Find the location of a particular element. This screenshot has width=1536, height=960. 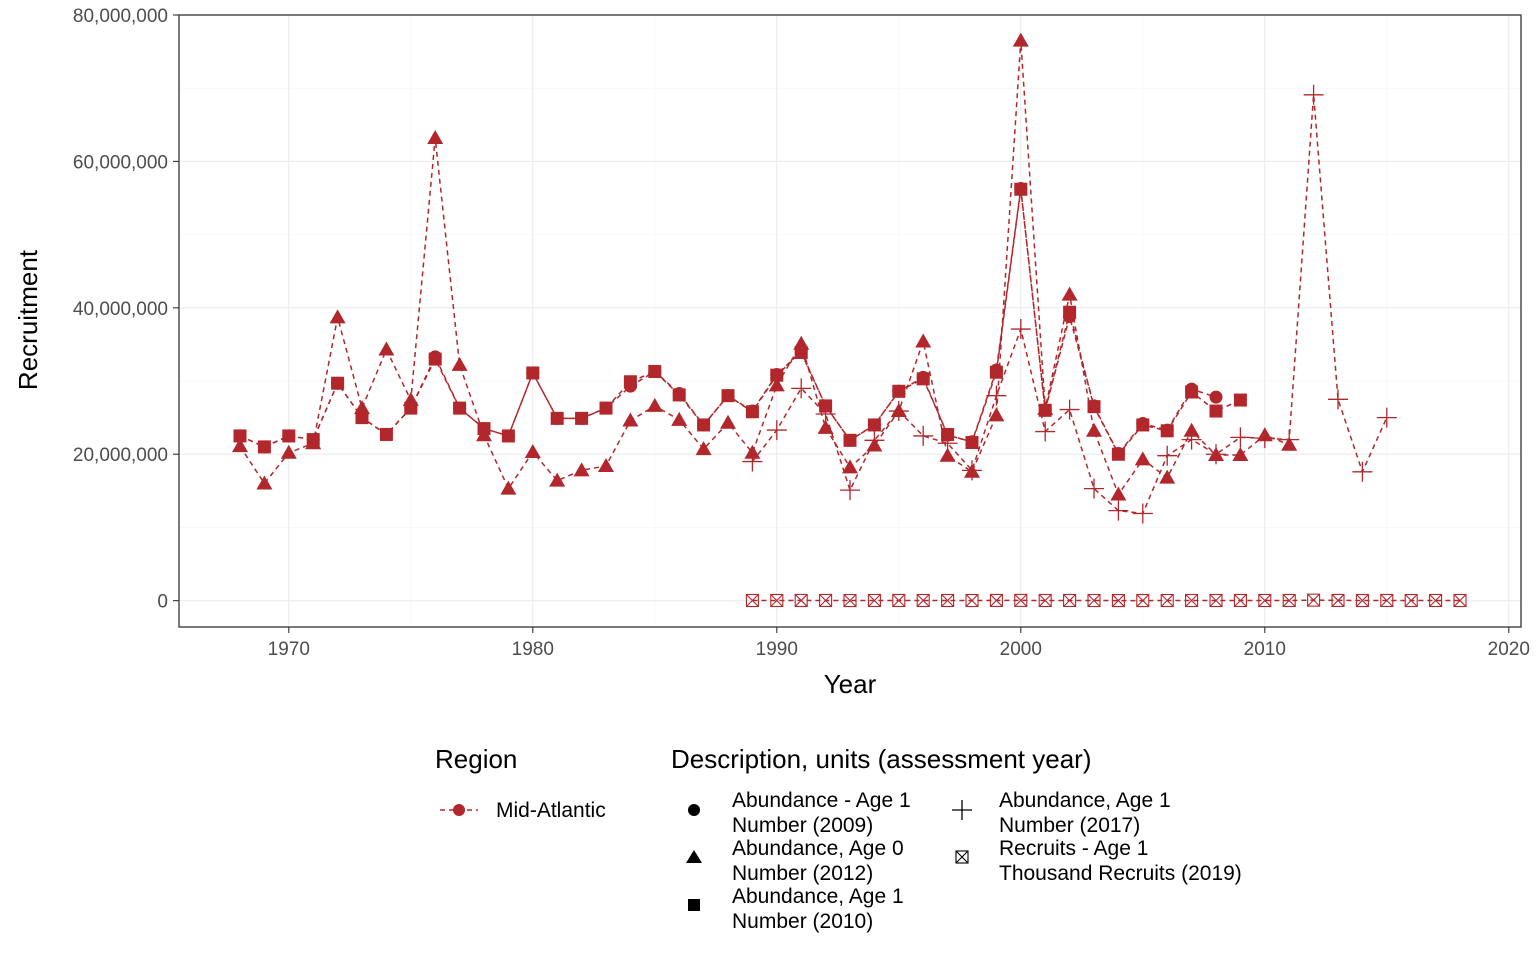

legend-boxx-symbol is located at coordinates (962, 857).